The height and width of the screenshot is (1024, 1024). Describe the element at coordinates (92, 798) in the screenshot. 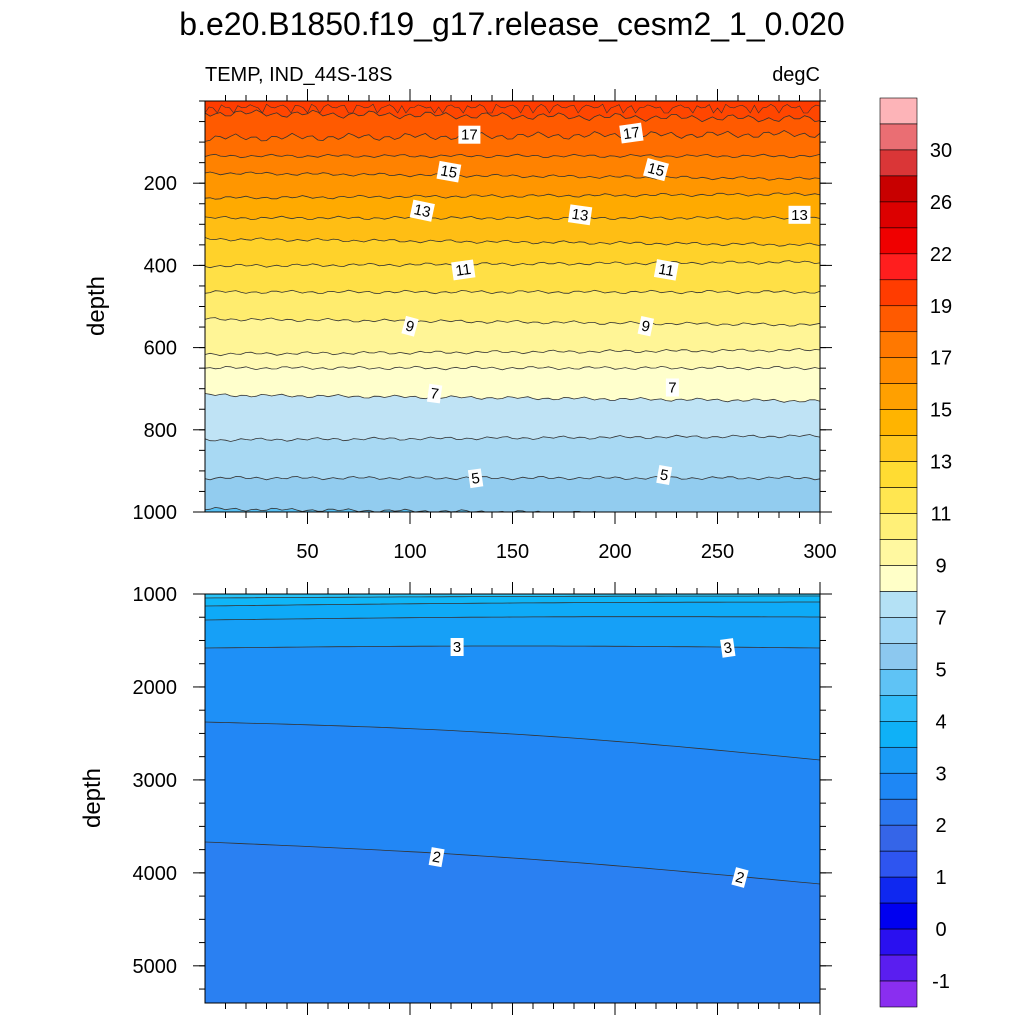

I see `bottom-ylabel: depth` at that location.